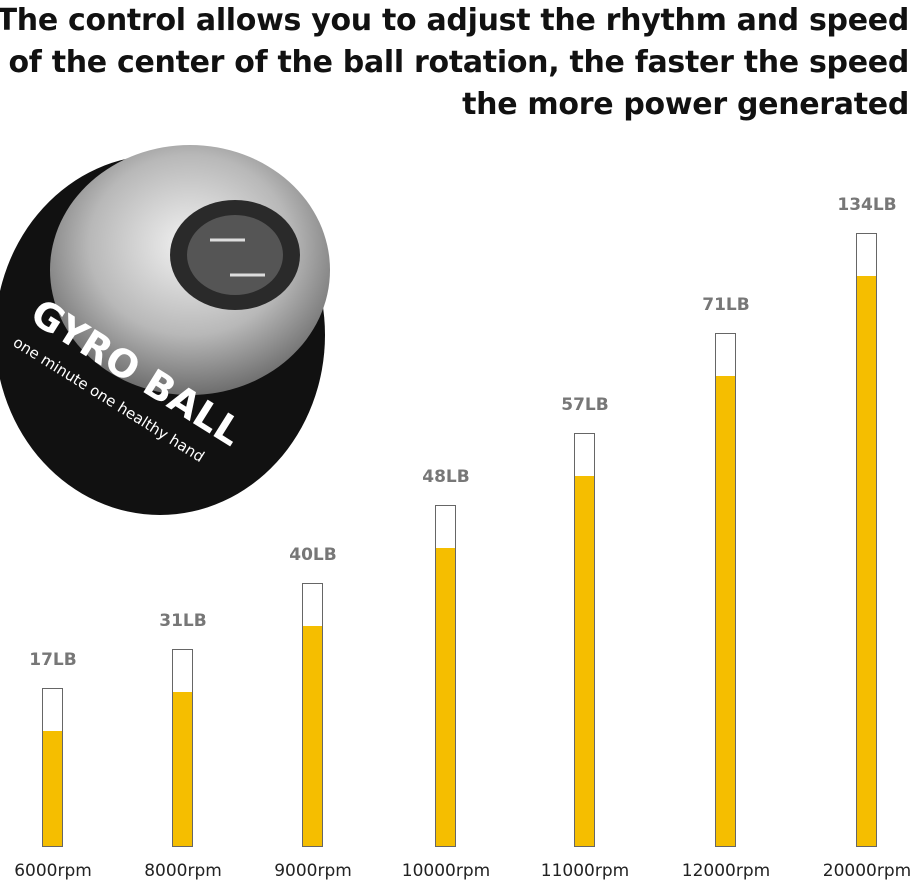 The height and width of the screenshot is (887, 921). Describe the element at coordinates (585, 871) in the screenshot. I see `category-label: 11000rpm` at that location.